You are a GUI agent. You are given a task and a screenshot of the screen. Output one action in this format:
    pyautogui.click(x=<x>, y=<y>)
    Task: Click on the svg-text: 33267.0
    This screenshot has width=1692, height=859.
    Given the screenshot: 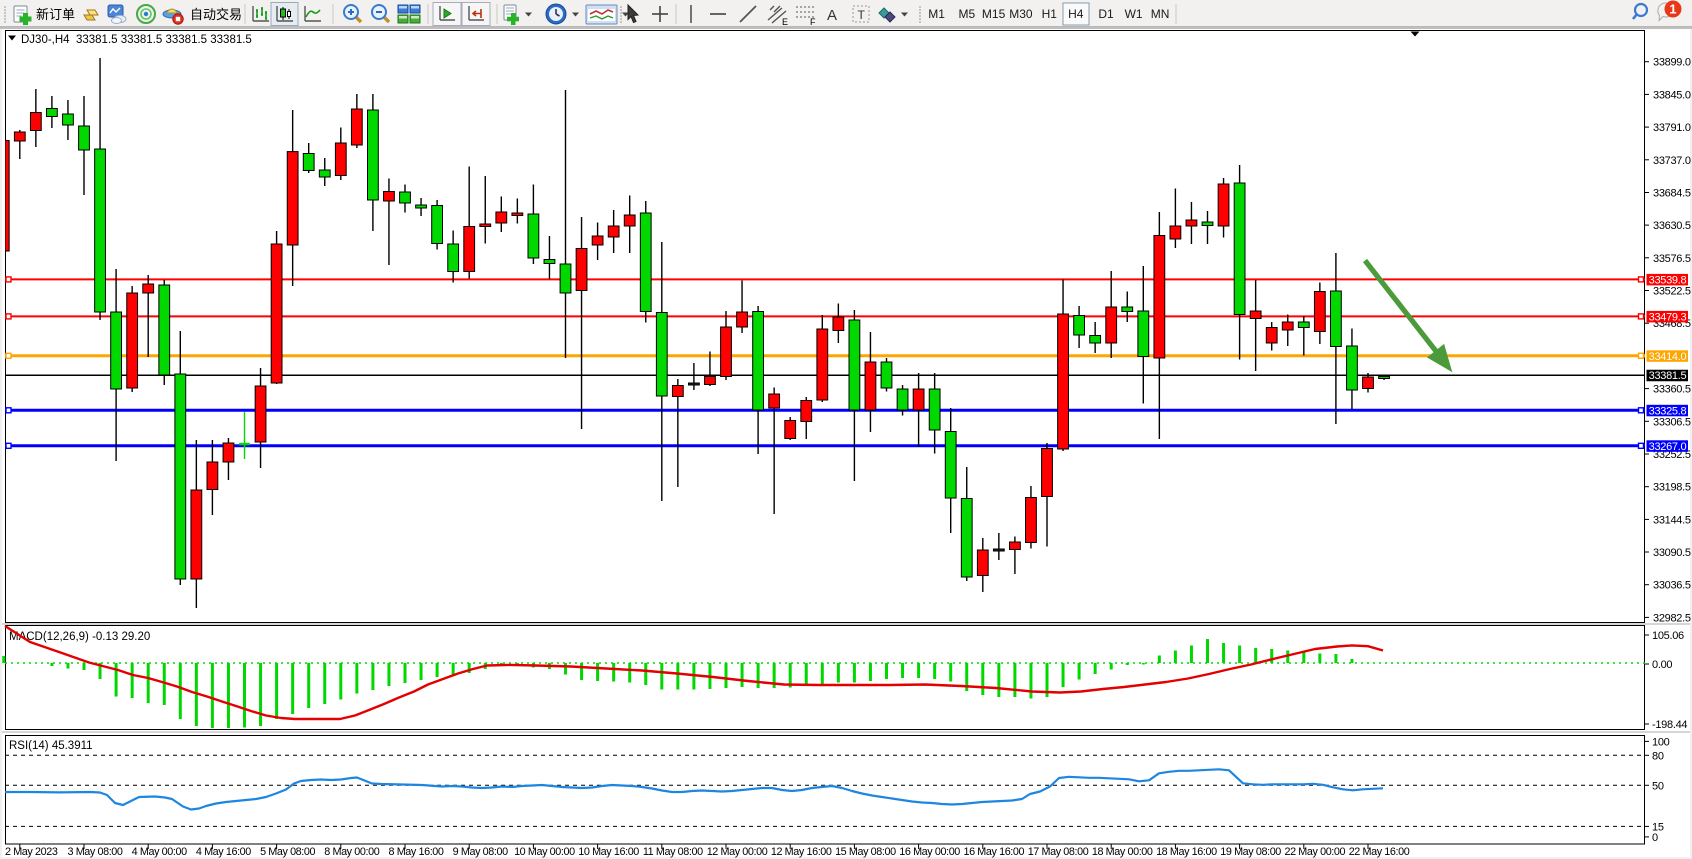 What is the action you would take?
    pyautogui.click(x=1668, y=447)
    